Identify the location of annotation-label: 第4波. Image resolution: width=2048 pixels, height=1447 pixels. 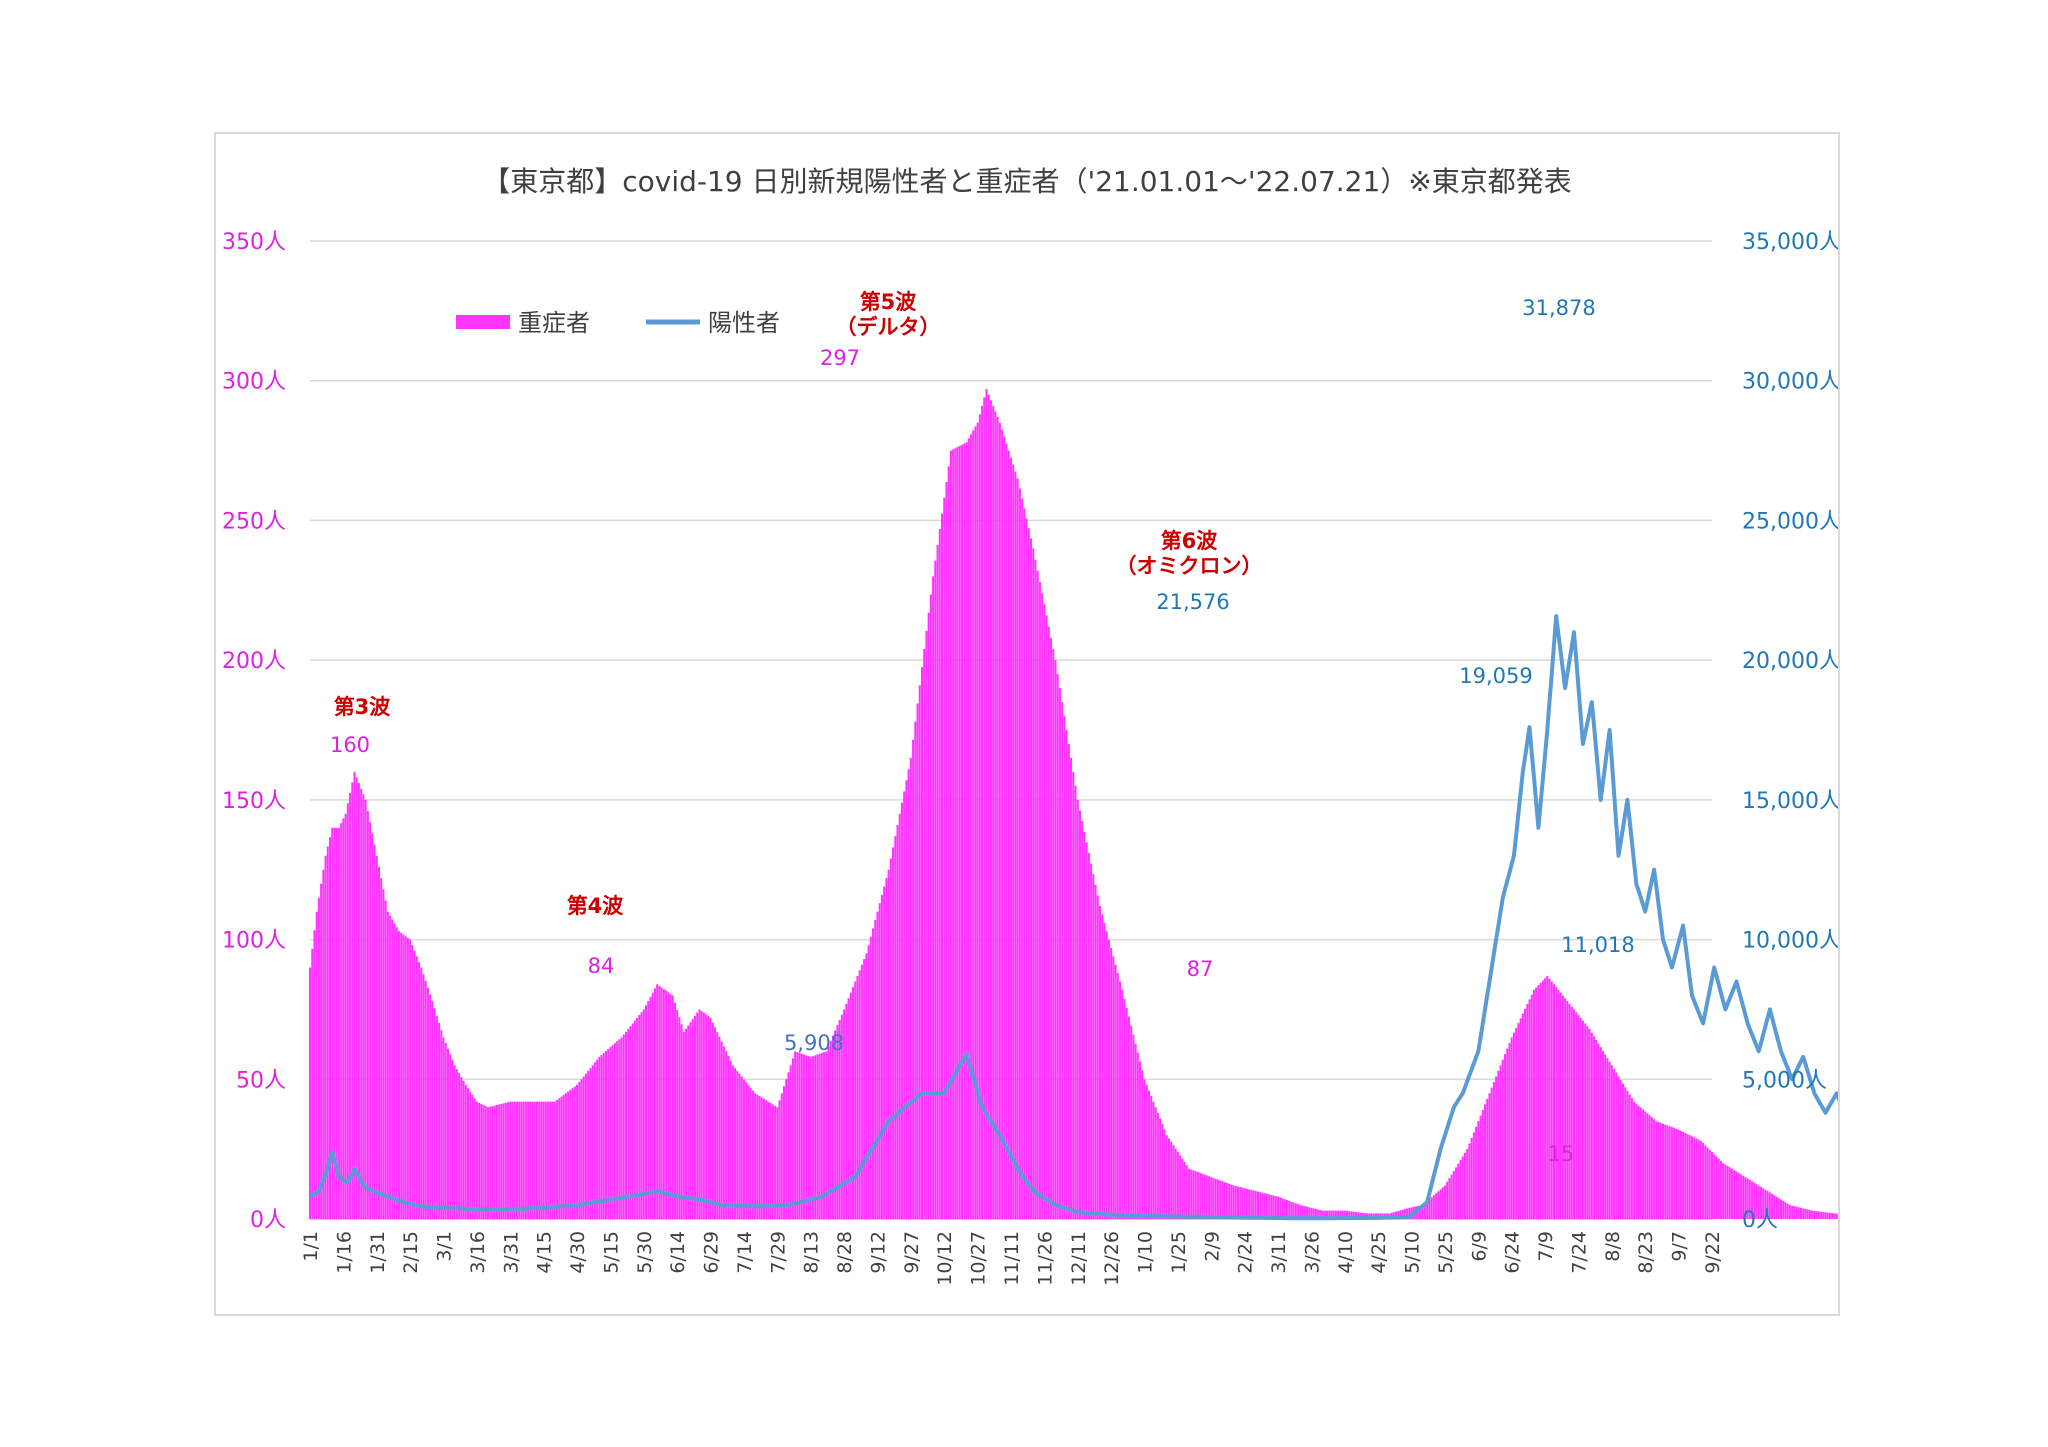
(596, 906).